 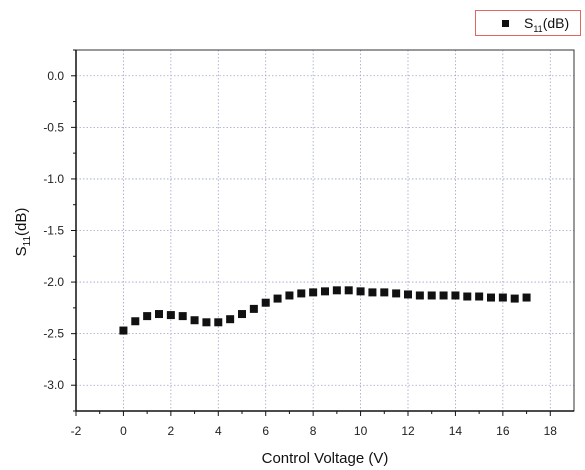 I want to click on x-tick-label: 10, so click(x=361, y=431).